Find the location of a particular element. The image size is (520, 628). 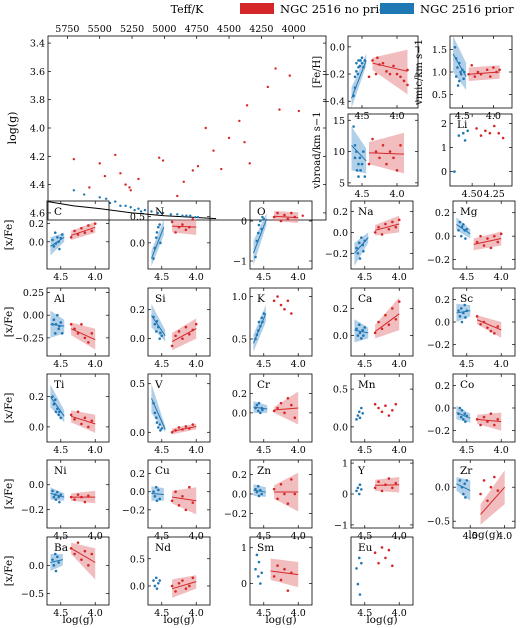

x-tick-label: 4.25 is located at coordinates (494, 194).